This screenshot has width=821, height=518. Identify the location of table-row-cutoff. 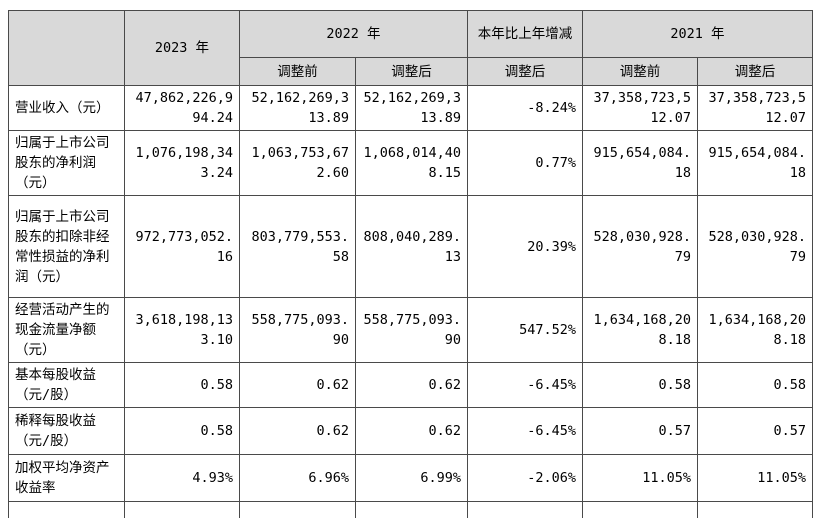
(410, 509).